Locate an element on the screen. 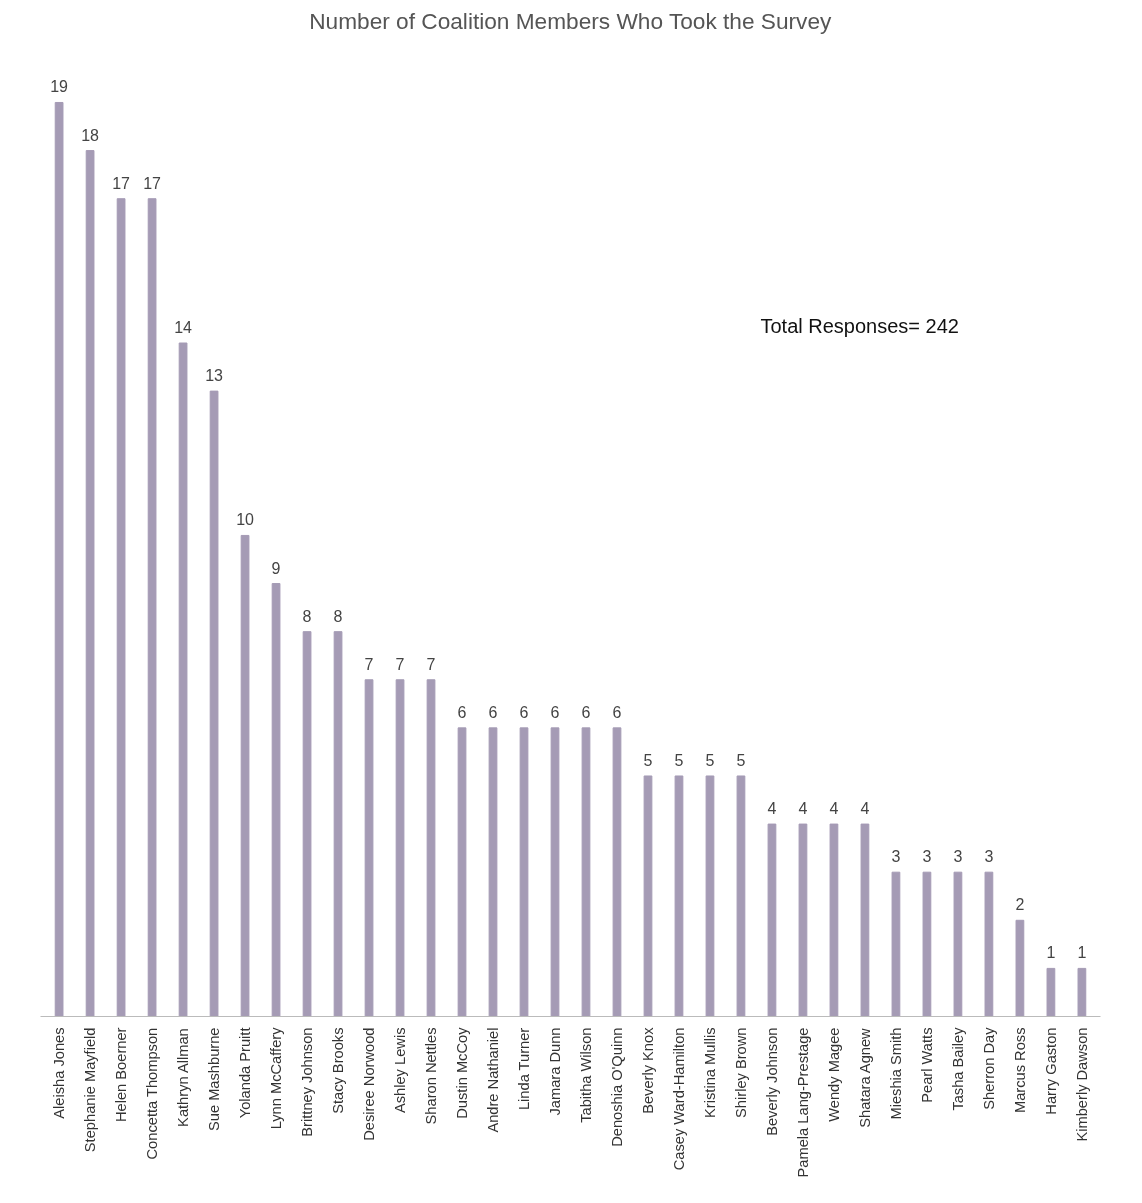 This screenshot has height=1203, width=1142. x-tick-label: Shirley Brown is located at coordinates (740, 1072).